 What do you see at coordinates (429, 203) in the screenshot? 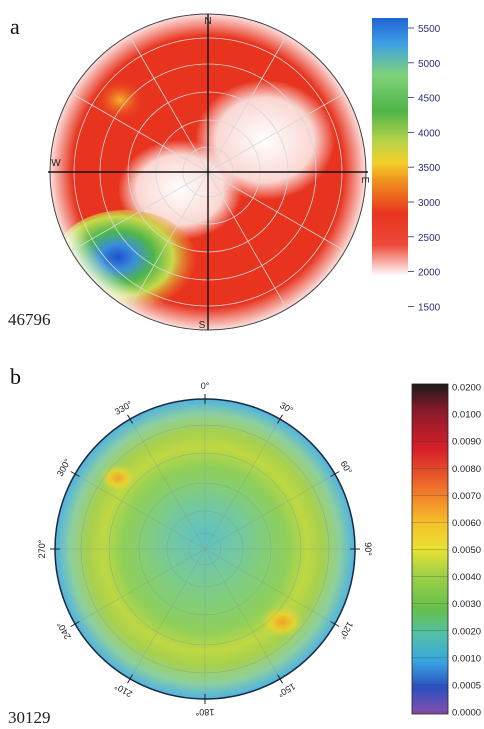
I see `panel-a-colorbar-label: 3000` at bounding box center [429, 203].